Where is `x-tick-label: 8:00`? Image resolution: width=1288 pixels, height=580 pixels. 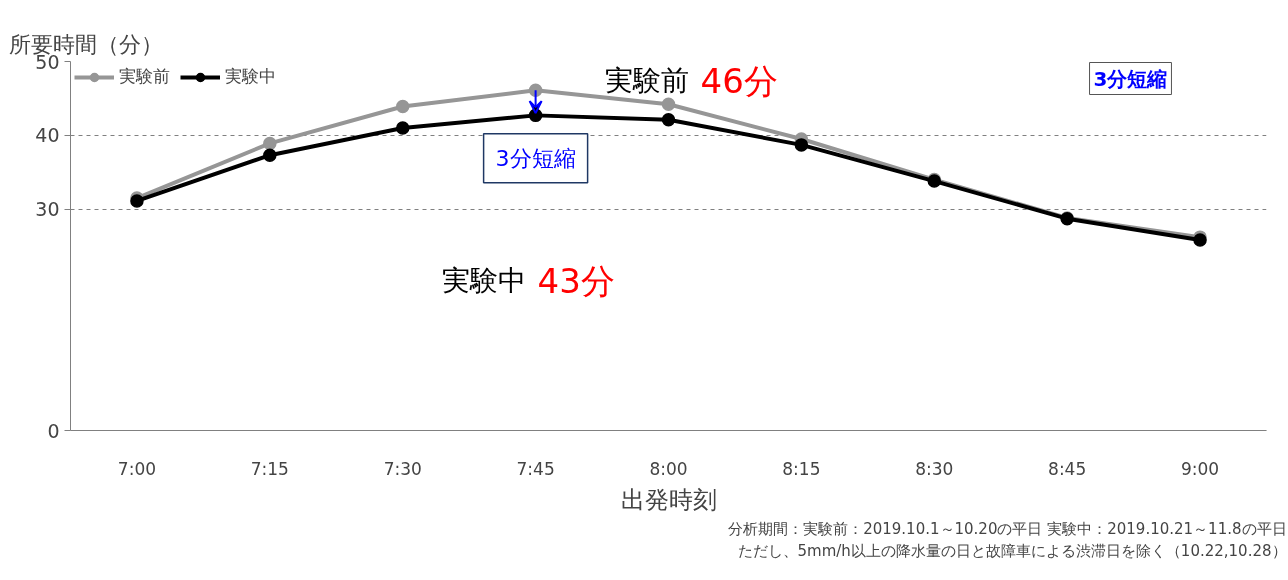 x-tick-label: 8:00 is located at coordinates (668, 468).